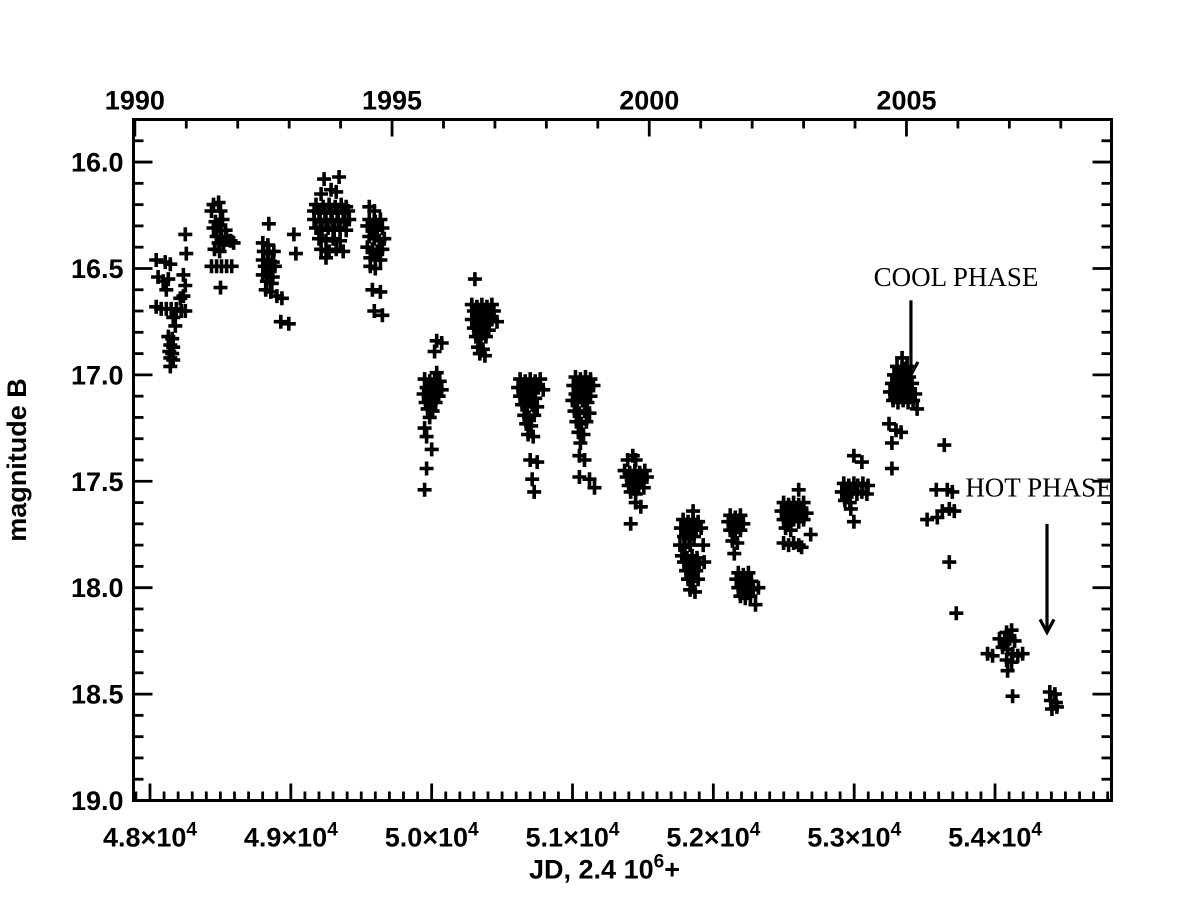 Image resolution: width=1200 pixels, height=923 pixels. What do you see at coordinates (604, 868) in the screenshot?
I see `x-axis-title: JD, 2.4 106+` at bounding box center [604, 868].